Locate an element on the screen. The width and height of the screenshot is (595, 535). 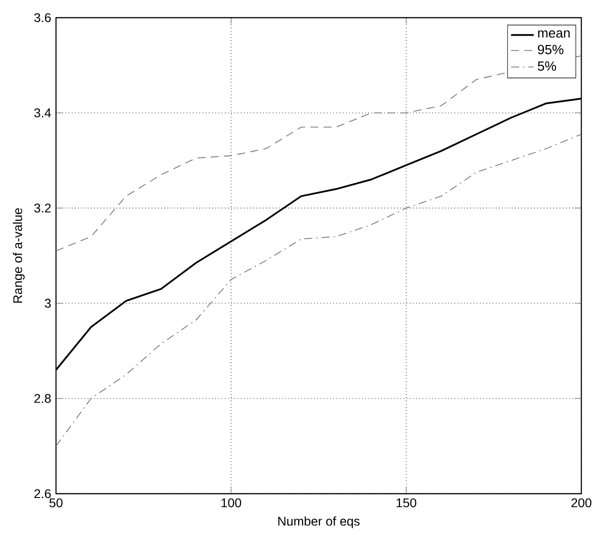
y-tick-label: 3.4 is located at coordinates (42, 113).